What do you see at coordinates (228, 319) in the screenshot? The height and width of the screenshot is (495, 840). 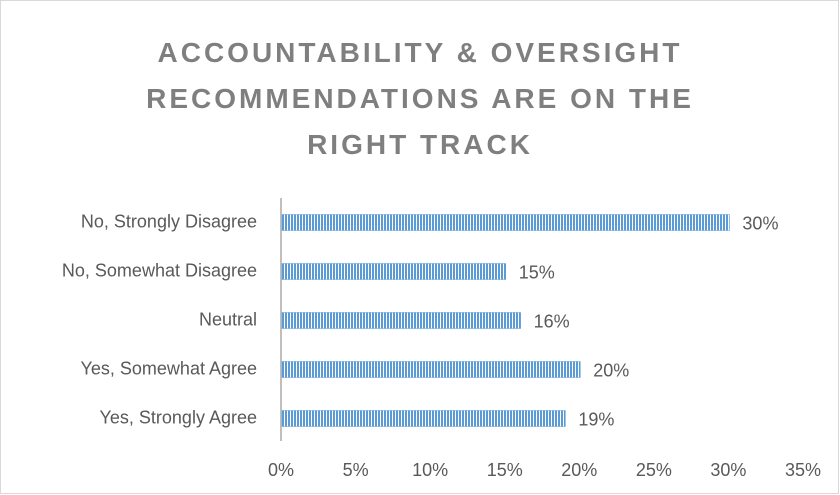 I see `y-tick-label: Neutral` at bounding box center [228, 319].